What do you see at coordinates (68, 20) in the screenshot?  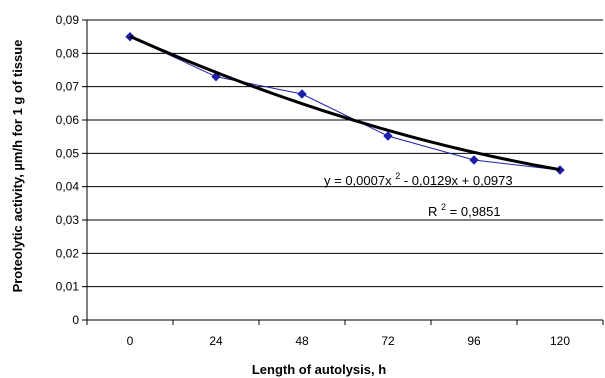 I see `y-tick-label-9: 0,09` at bounding box center [68, 20].